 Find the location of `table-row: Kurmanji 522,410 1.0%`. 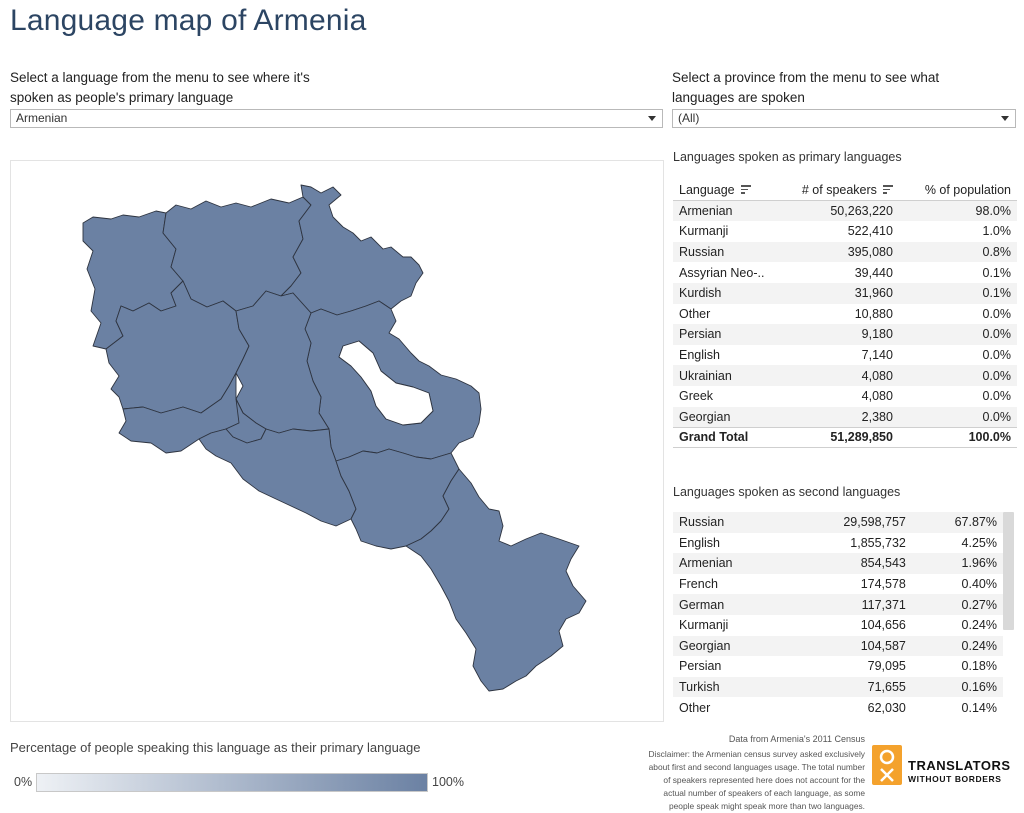

table-row: Kurmanji 522,410 1.0% is located at coordinates (845, 231).